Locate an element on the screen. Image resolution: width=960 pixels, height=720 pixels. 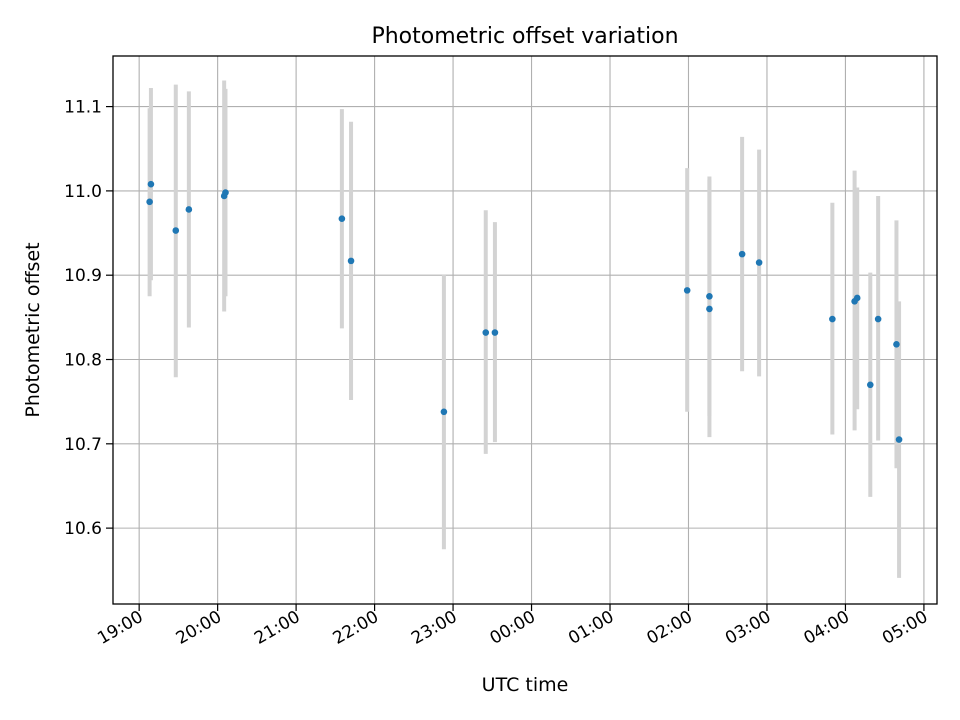
y-tick-label: 10.7 is located at coordinates (83, 445).